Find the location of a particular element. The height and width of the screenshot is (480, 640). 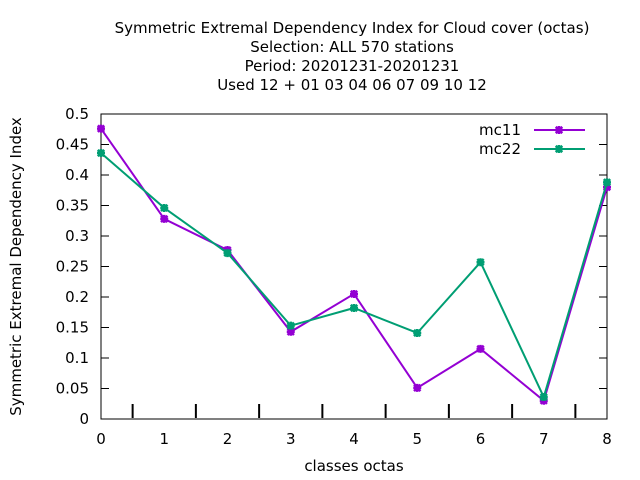

y-tick-label: 0.25 is located at coordinates (72, 267).